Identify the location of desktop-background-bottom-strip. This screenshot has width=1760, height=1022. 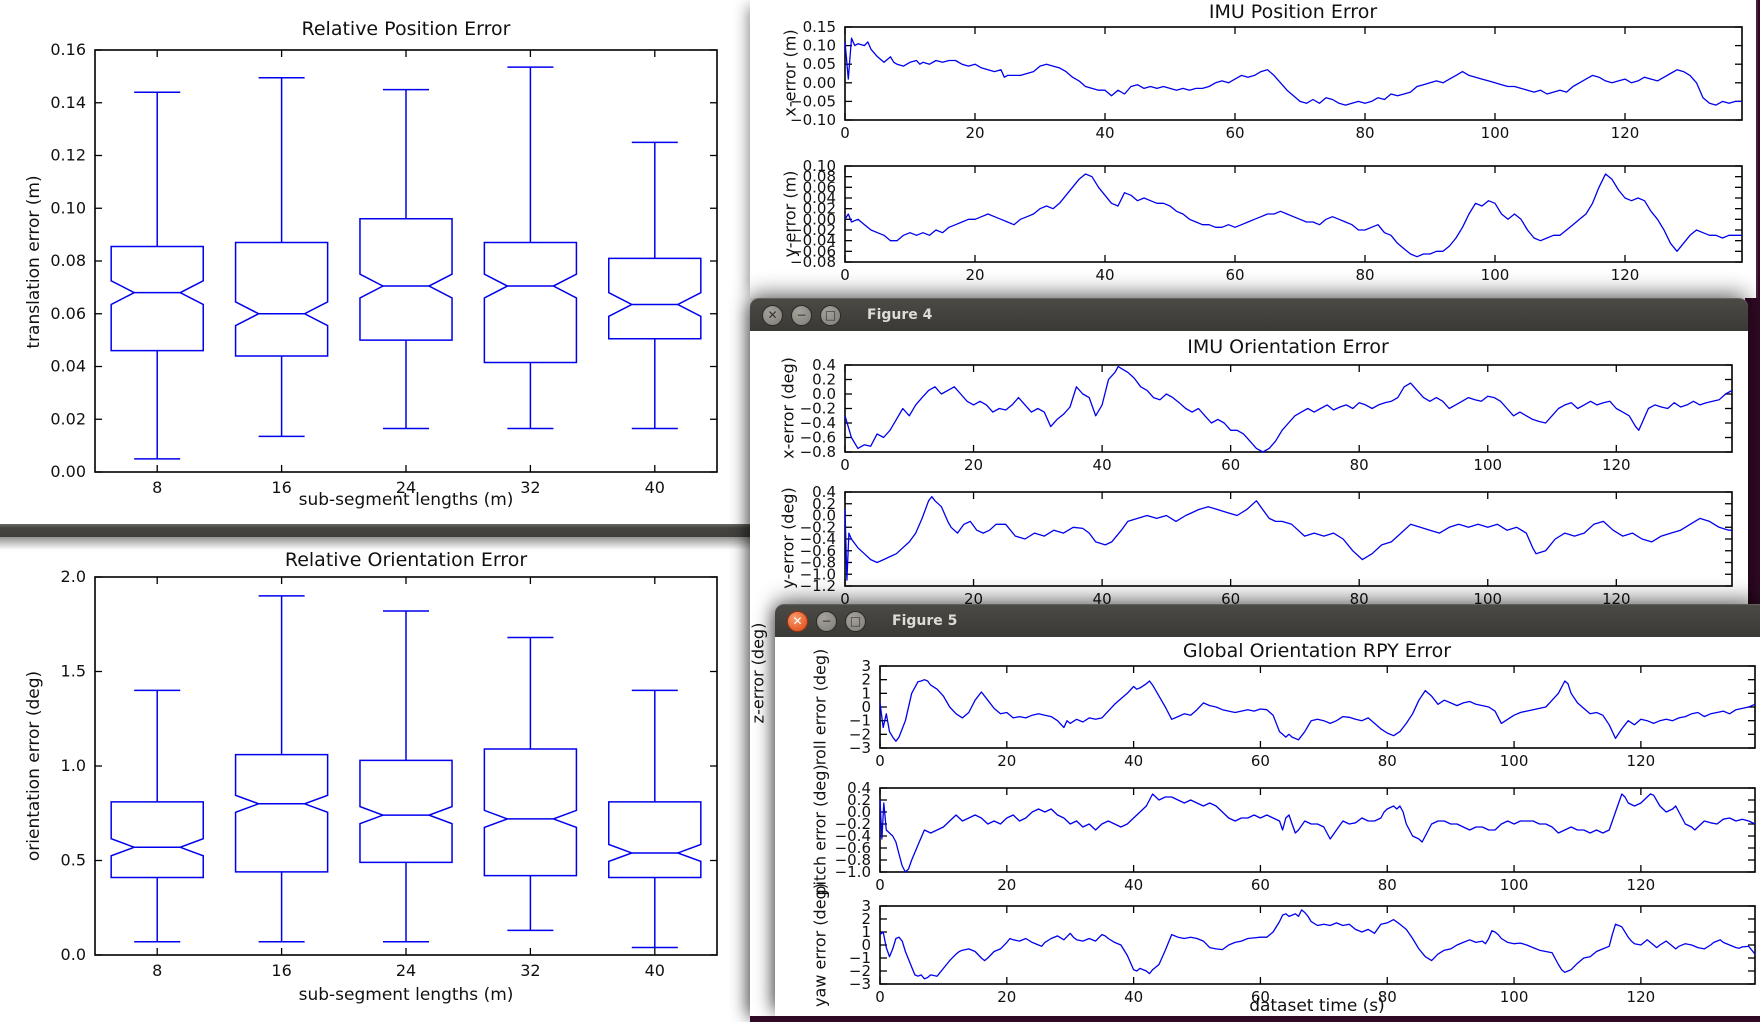
(1255, 1019).